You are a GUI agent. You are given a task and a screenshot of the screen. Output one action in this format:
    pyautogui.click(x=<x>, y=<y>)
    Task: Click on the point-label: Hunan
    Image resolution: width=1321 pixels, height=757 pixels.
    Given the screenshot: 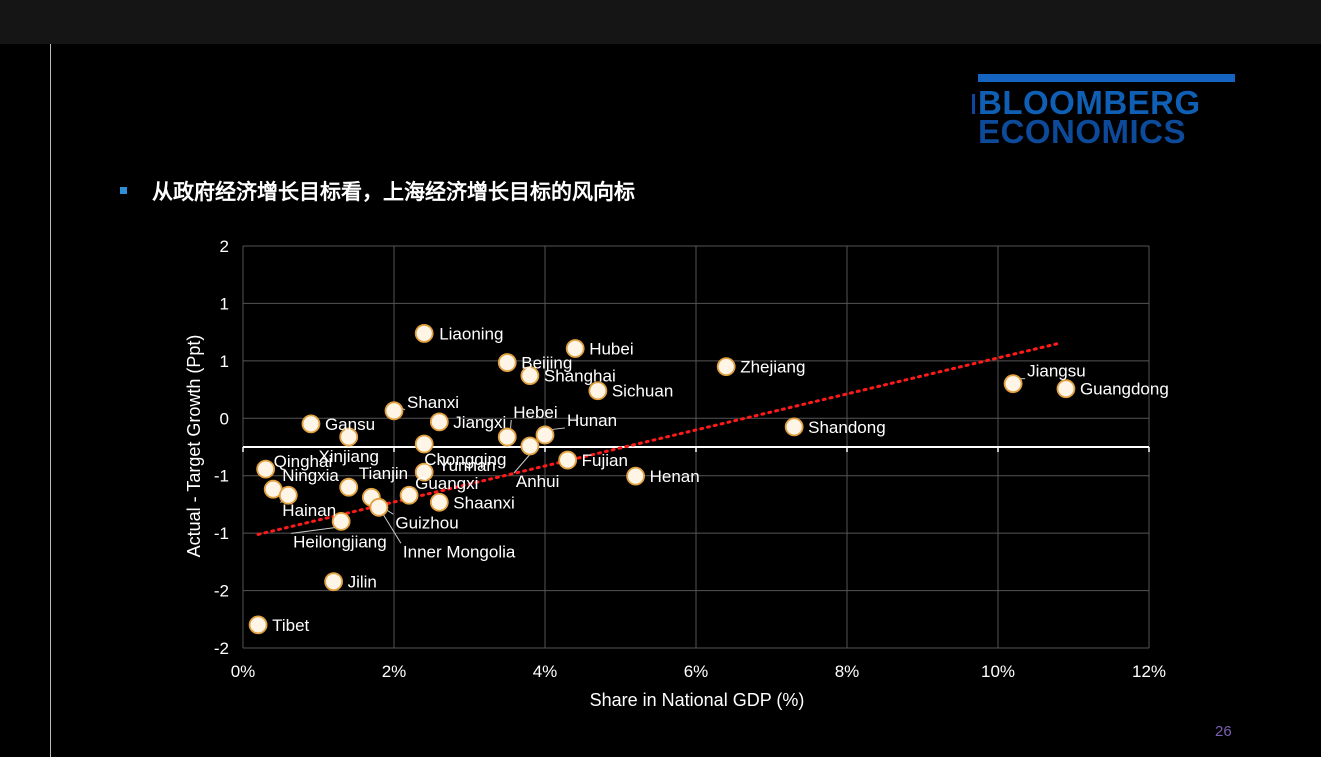 What is the action you would take?
    pyautogui.click(x=592, y=420)
    